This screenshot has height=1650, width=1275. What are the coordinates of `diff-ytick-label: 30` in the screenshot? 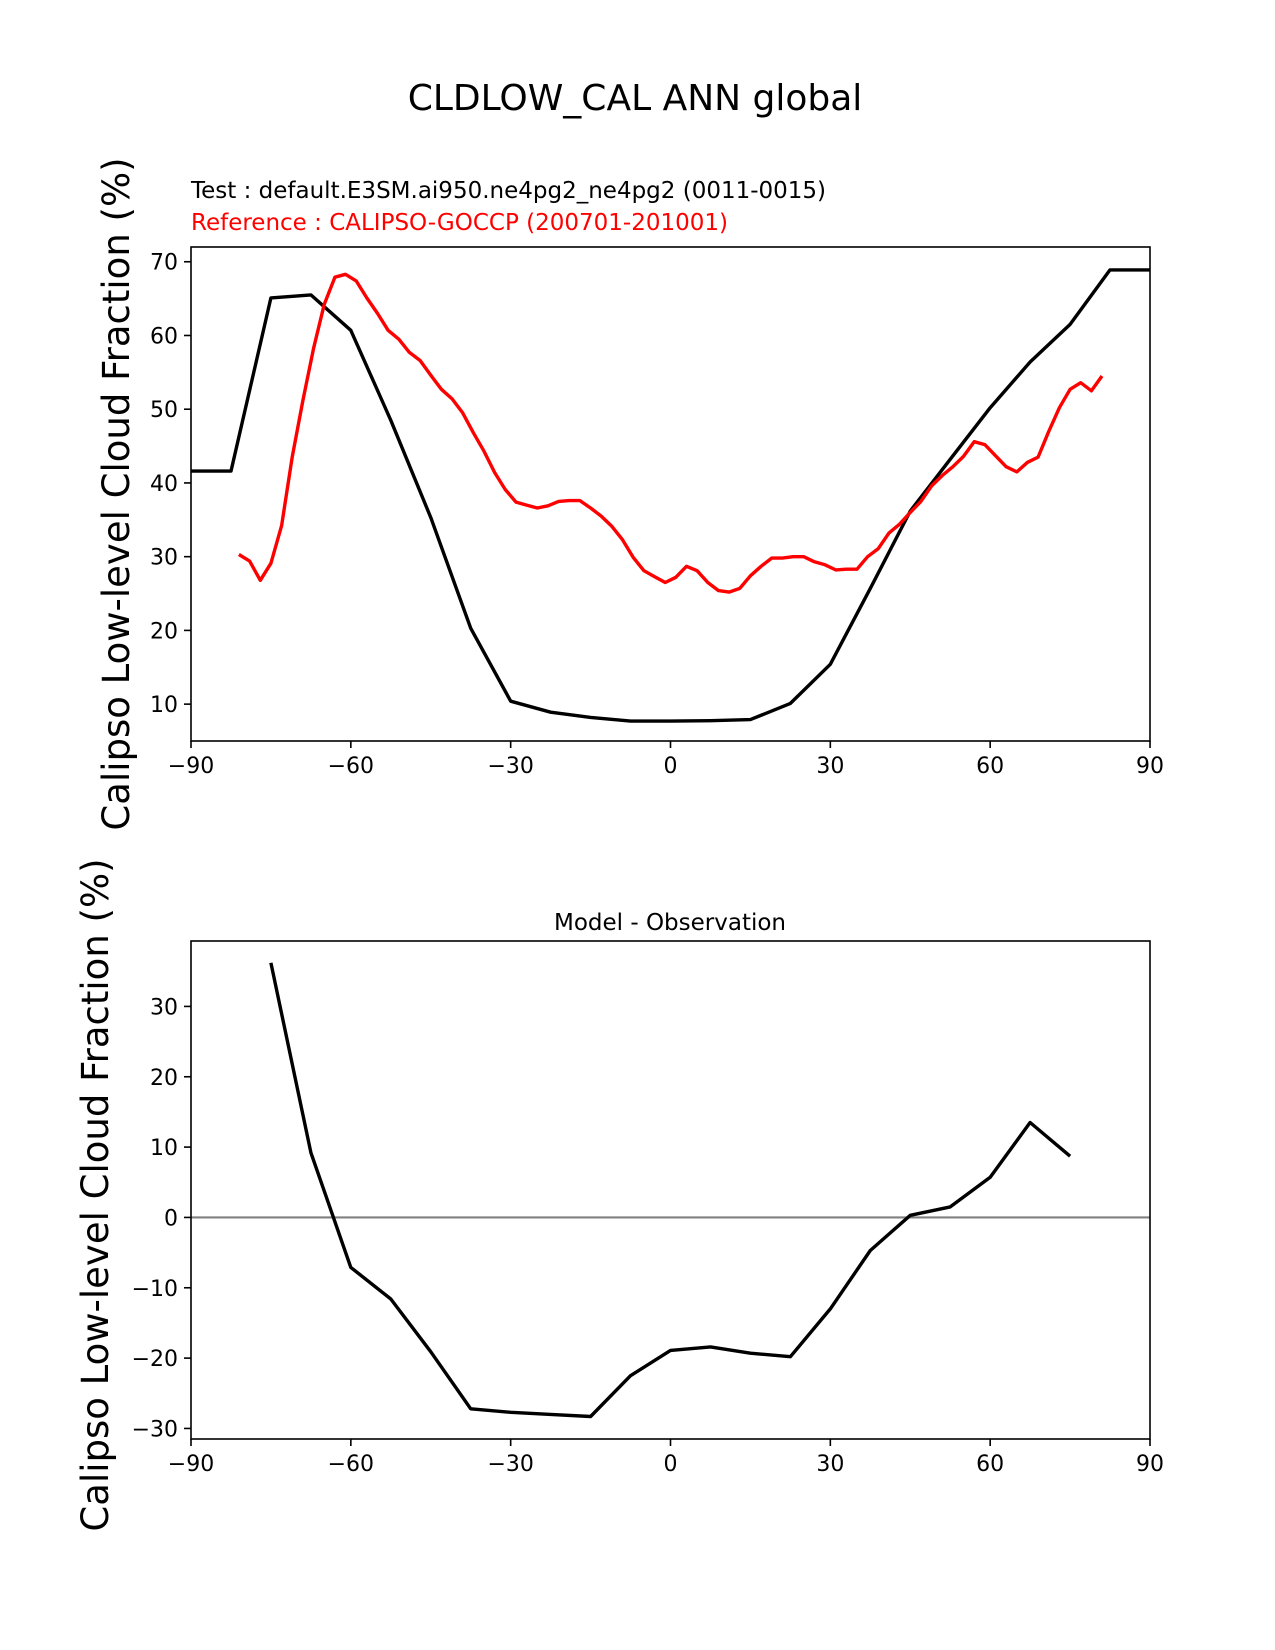 It's located at (164, 1007).